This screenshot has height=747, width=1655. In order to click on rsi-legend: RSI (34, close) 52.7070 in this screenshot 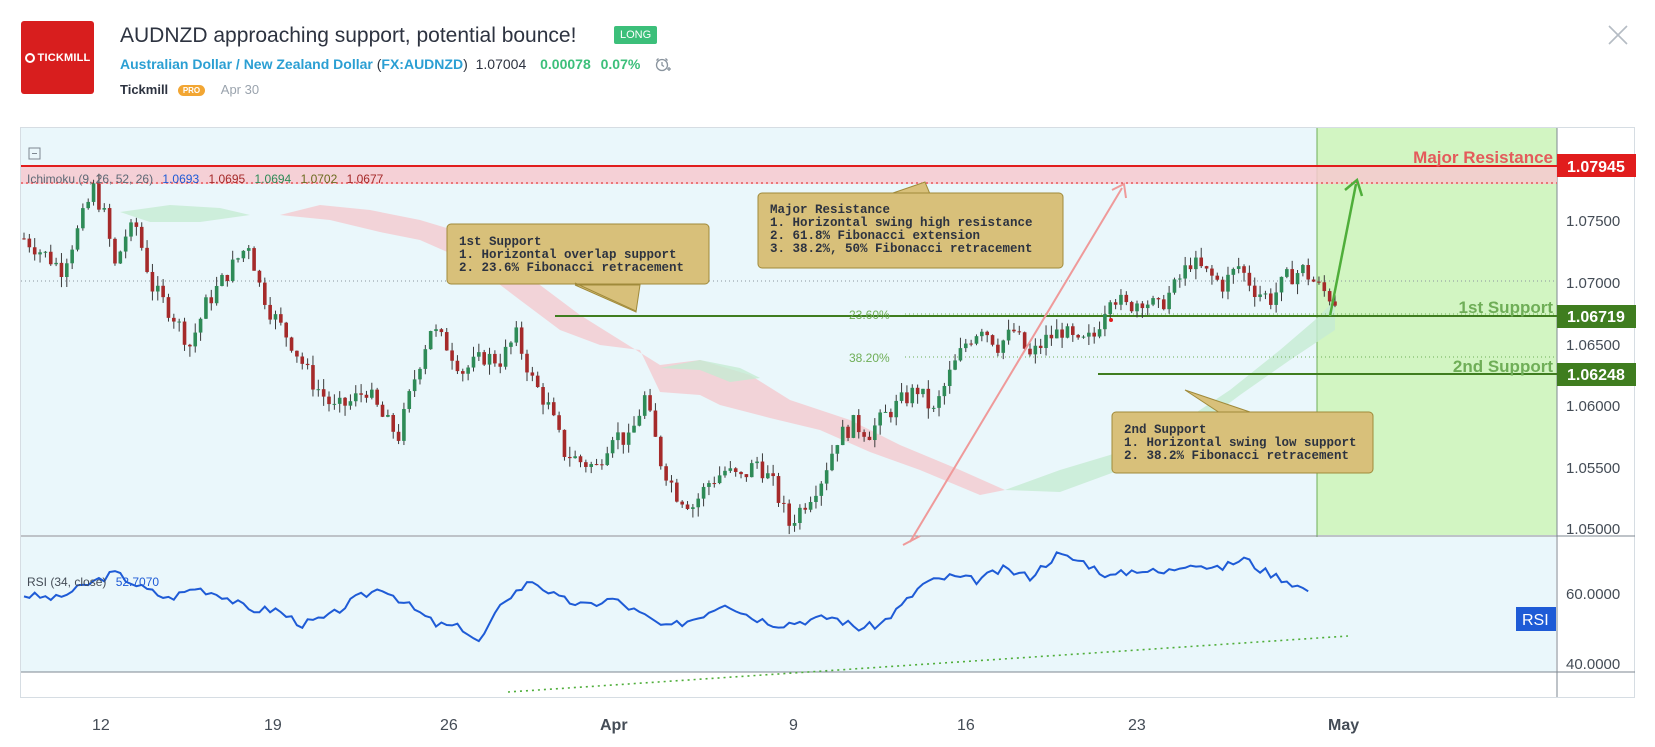, I will do `click(93, 582)`.